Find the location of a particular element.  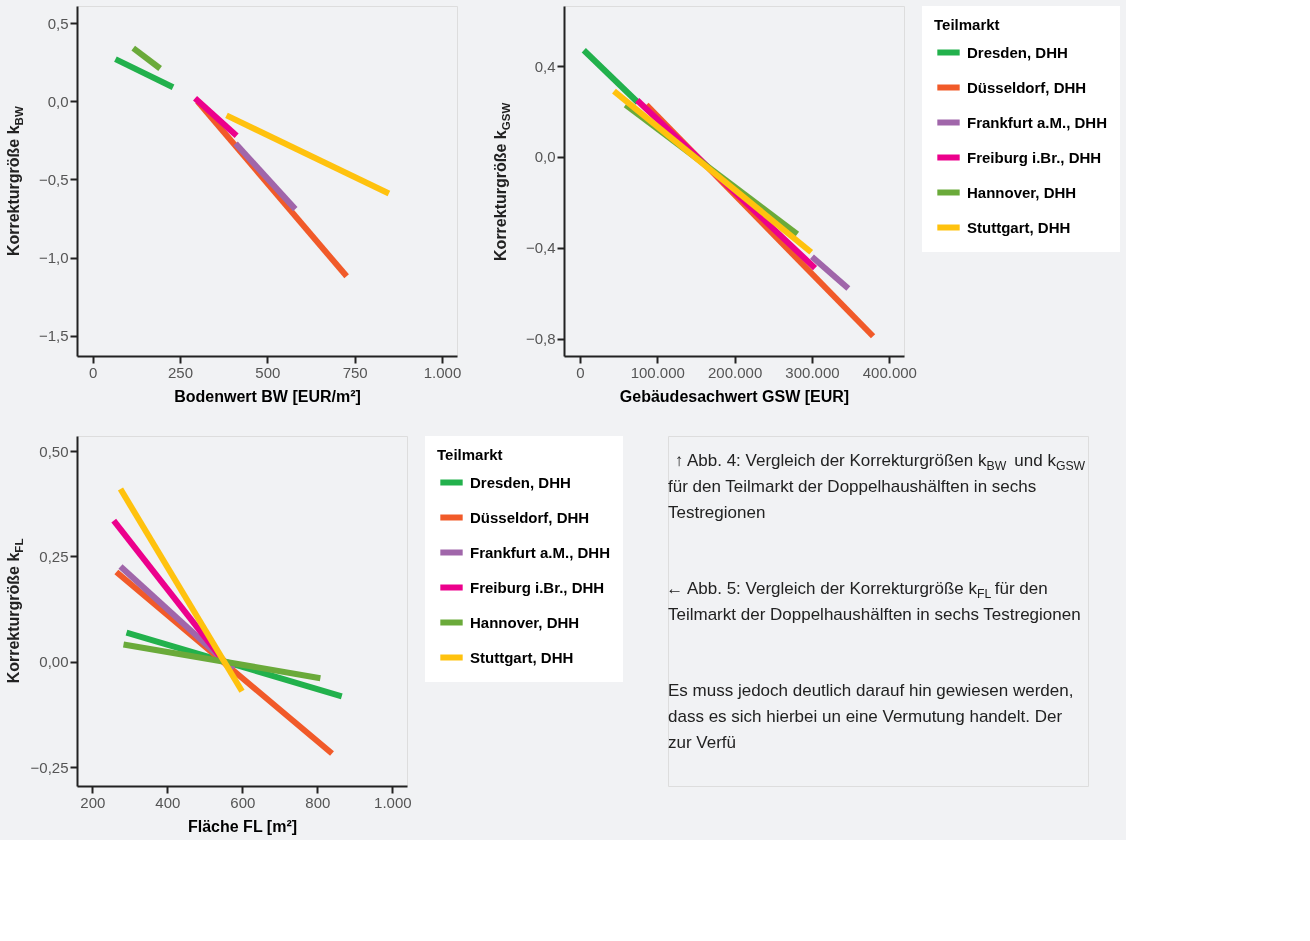

x-axis-title: Bodenwert BW [EUR/m²] is located at coordinates (267, 396).